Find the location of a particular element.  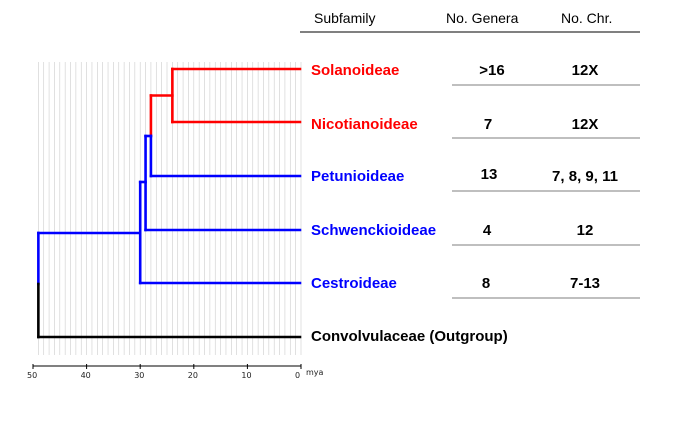

header-subfamily: Subfamily is located at coordinates (345, 18).